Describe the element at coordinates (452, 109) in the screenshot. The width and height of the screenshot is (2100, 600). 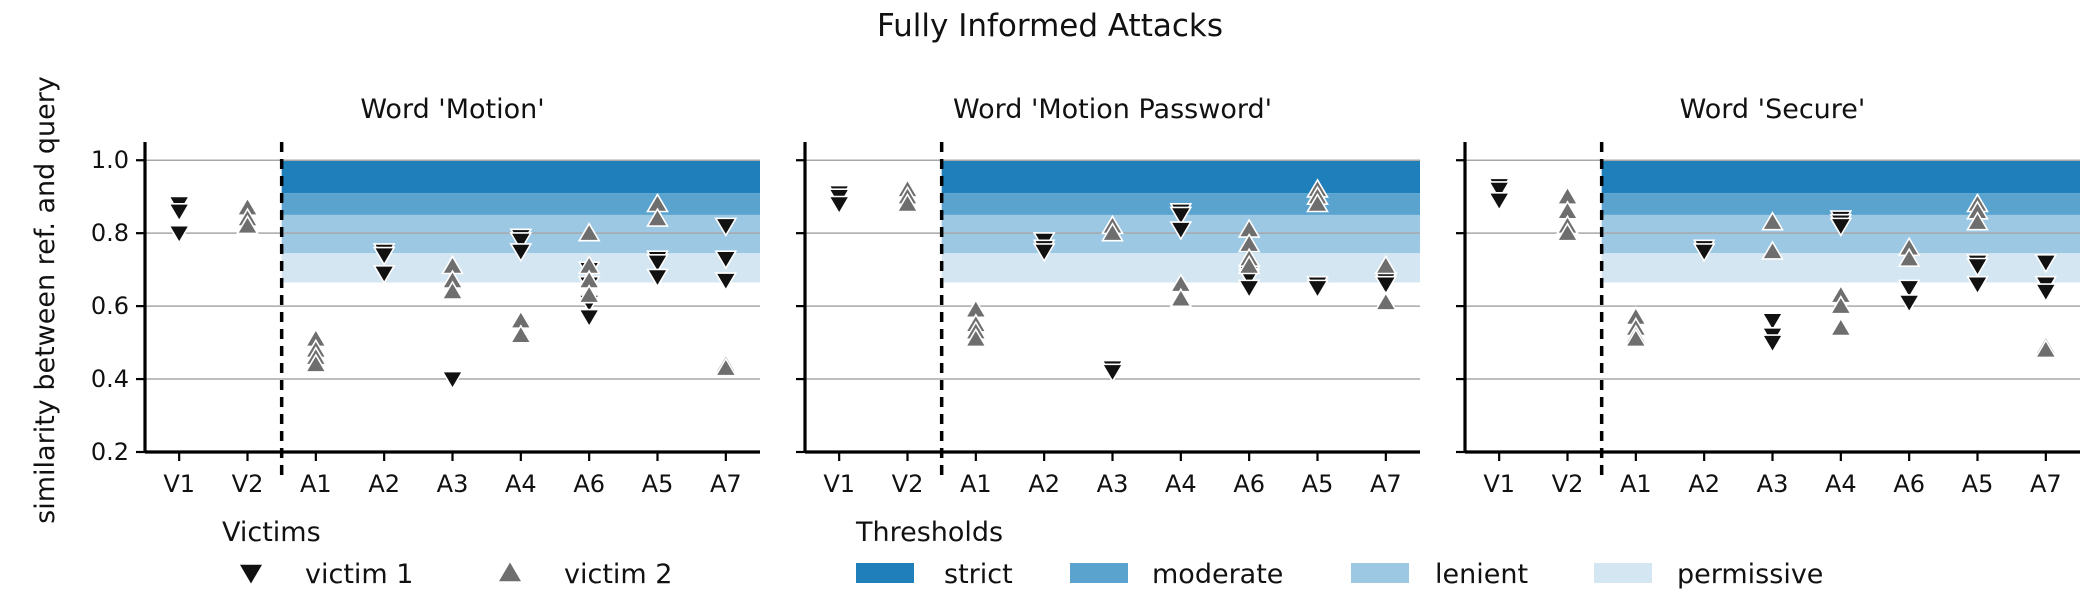
I see `panel-title: Word 'Motion'` at that location.